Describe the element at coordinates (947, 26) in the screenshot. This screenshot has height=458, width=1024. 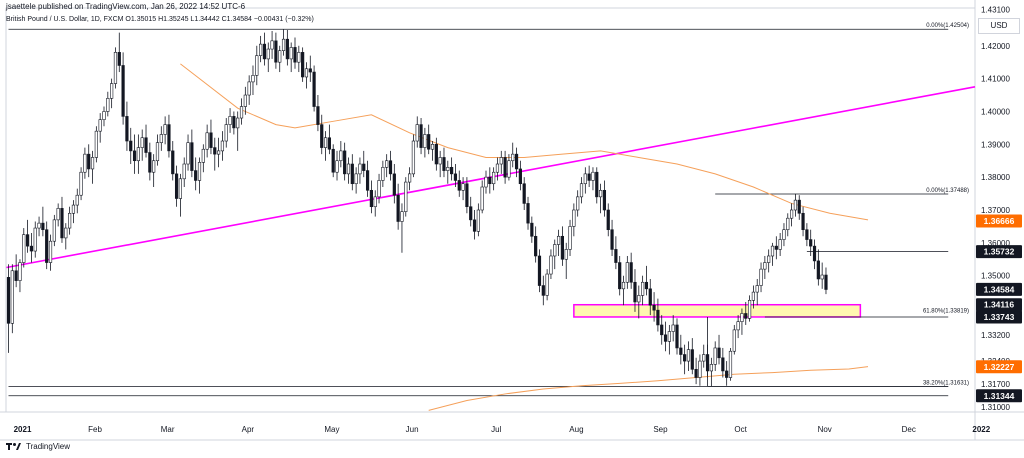
I see `fib-level-label: 0.00%(1.42504)` at that location.